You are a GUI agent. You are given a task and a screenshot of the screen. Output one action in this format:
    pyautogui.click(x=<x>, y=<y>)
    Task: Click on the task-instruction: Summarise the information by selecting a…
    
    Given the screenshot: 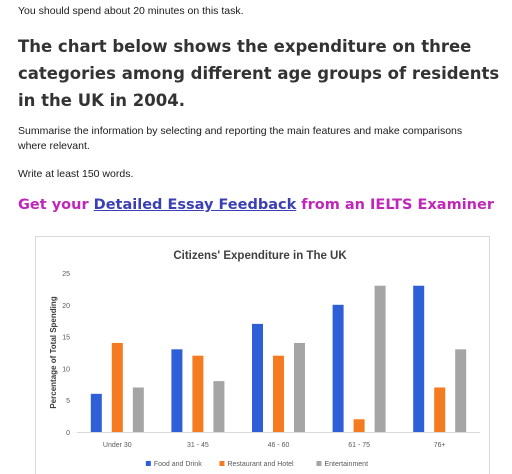 What is the action you would take?
    pyautogui.click(x=240, y=138)
    